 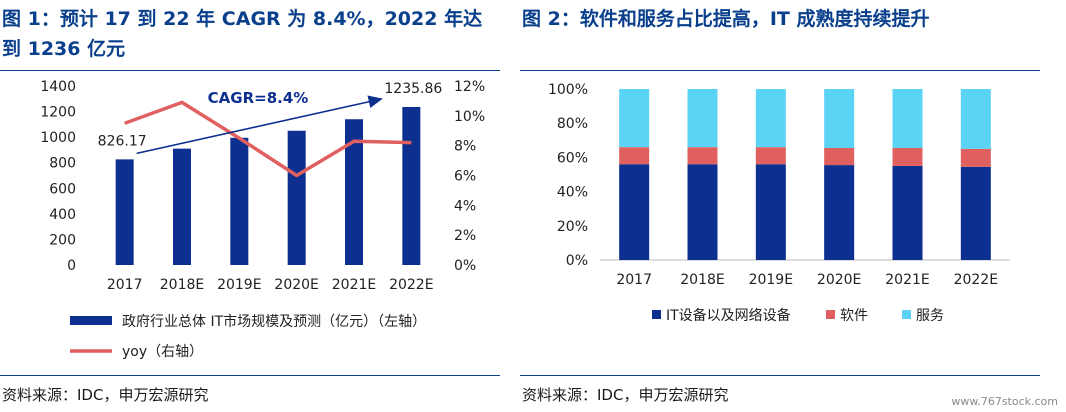 I want to click on y-tick-label: 20%, so click(x=572, y=227).